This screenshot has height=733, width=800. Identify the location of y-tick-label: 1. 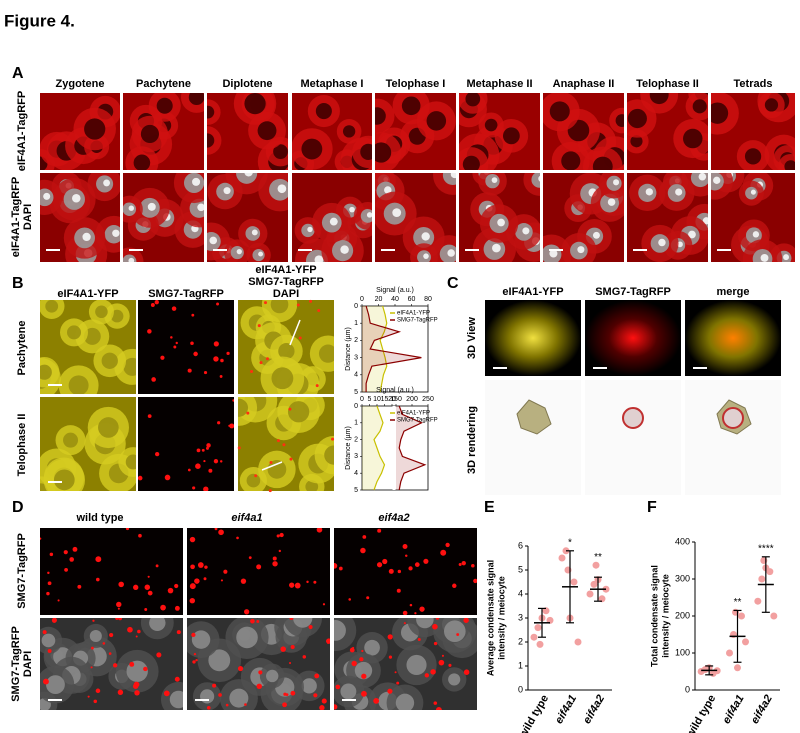
(356, 323).